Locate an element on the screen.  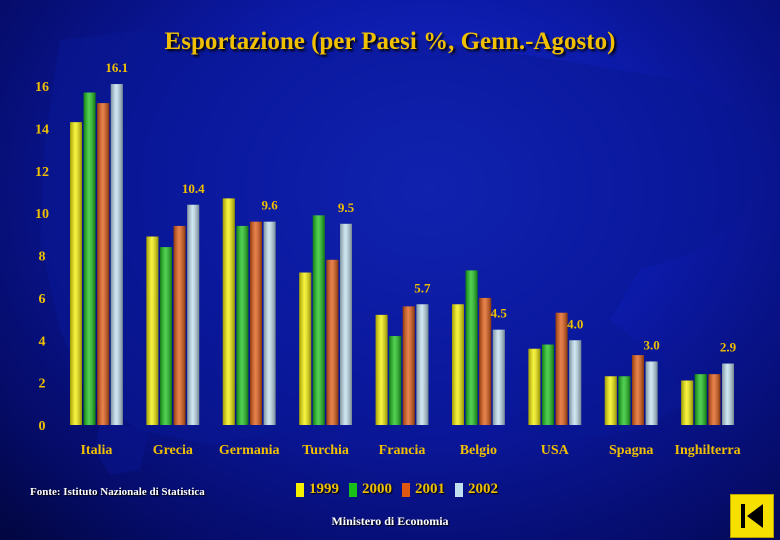
source-note: Fonte: Istituto Nazionale di Statistica is located at coordinates (117, 492).